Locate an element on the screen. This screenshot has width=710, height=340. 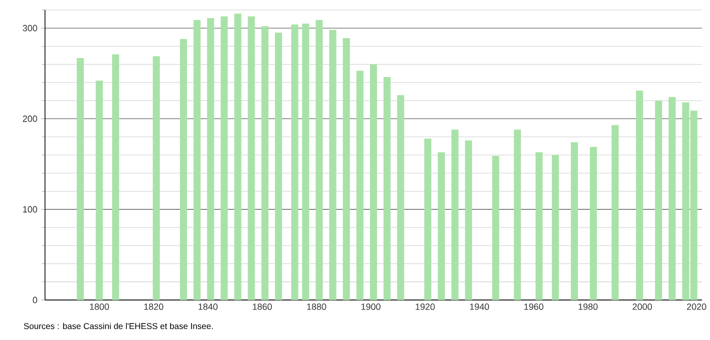
x-tick-label: 1940 is located at coordinates (480, 307).